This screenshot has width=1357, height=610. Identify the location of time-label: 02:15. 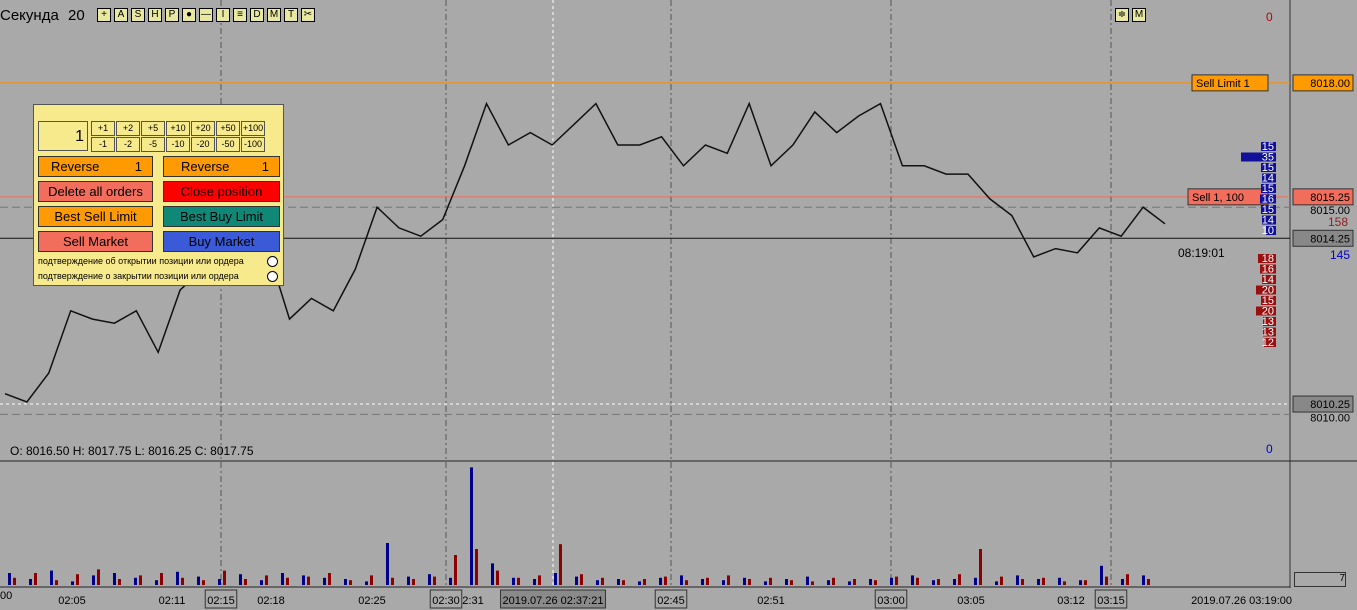
(221, 601).